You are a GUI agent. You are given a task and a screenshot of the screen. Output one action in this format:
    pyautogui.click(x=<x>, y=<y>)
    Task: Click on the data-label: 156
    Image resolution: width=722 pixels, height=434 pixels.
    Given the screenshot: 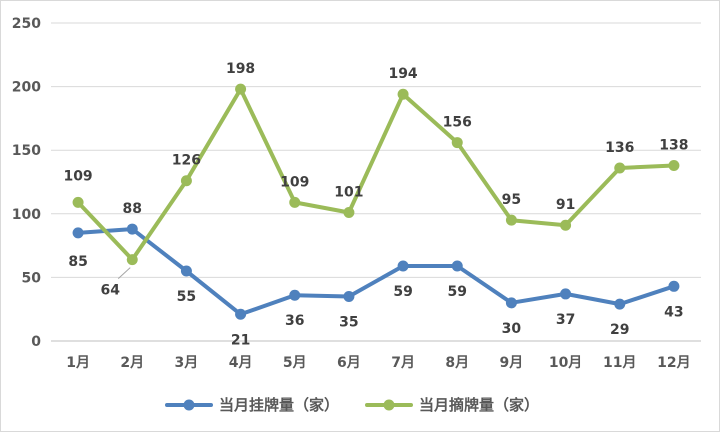 What is the action you would take?
    pyautogui.click(x=457, y=123)
    